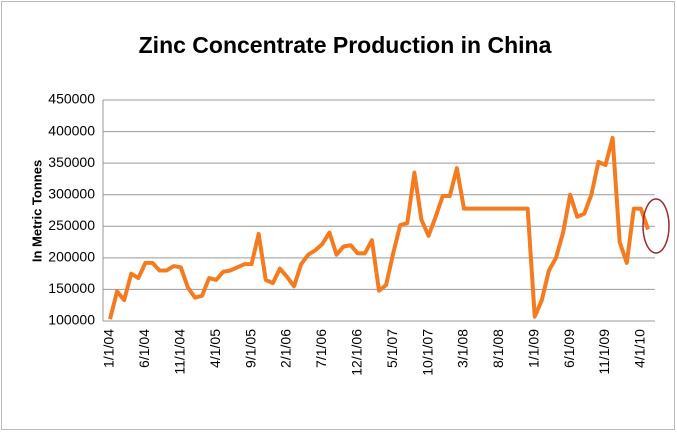 Image resolution: width=677 pixels, height=432 pixels. I want to click on x-tick-label: 5/1/07, so click(392, 348).